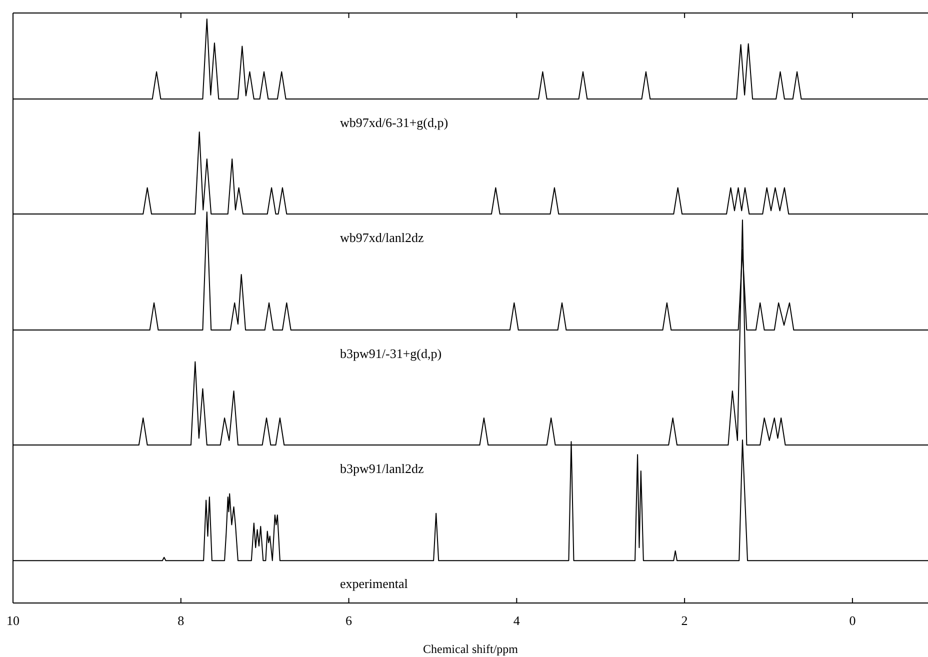 This screenshot has height=657, width=928. Describe the element at coordinates (391, 353) in the screenshot. I see `annotation: b3pw91/-31+g(d,p)` at that location.